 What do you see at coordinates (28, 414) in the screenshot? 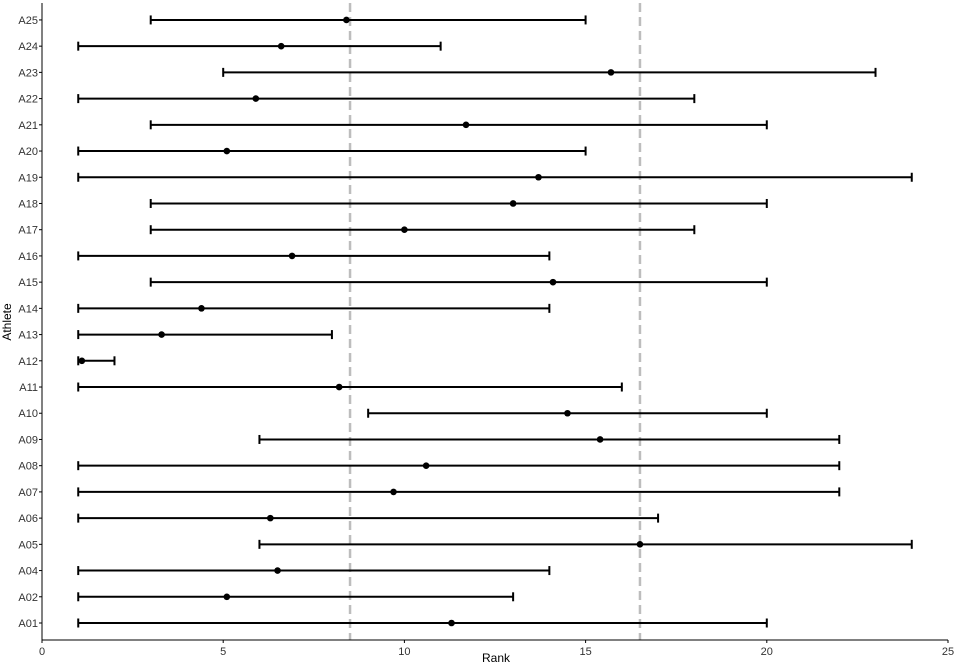
I see `y-tick-label: A10` at bounding box center [28, 414].